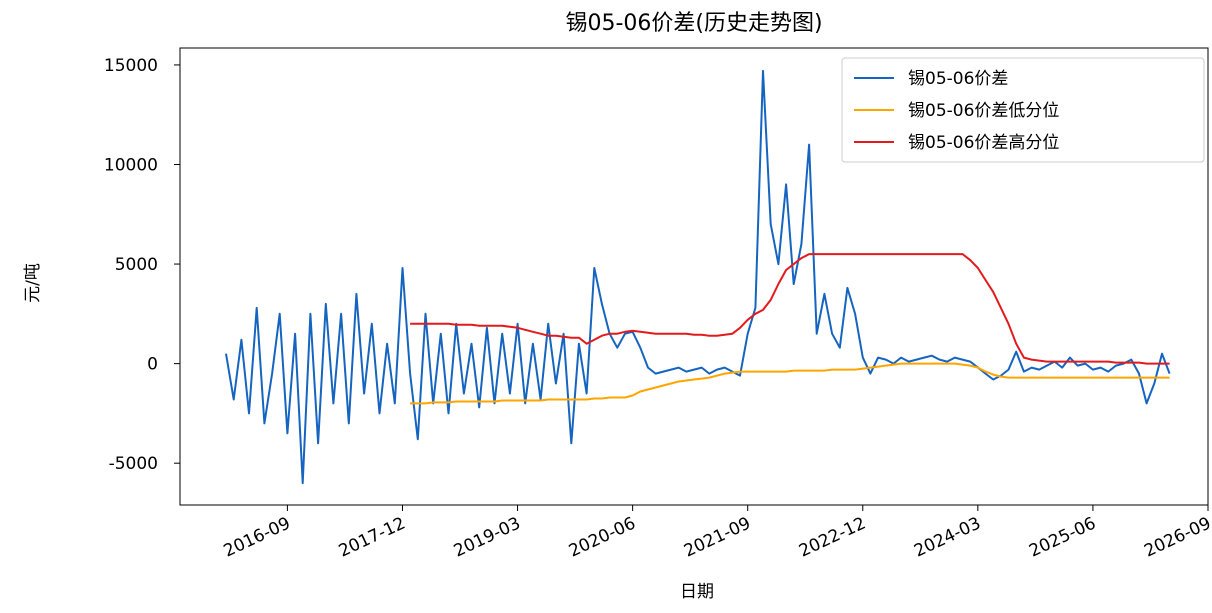 The height and width of the screenshot is (613, 1212). Describe the element at coordinates (131, 165) in the screenshot. I see `y-tick-label: 10000` at that location.